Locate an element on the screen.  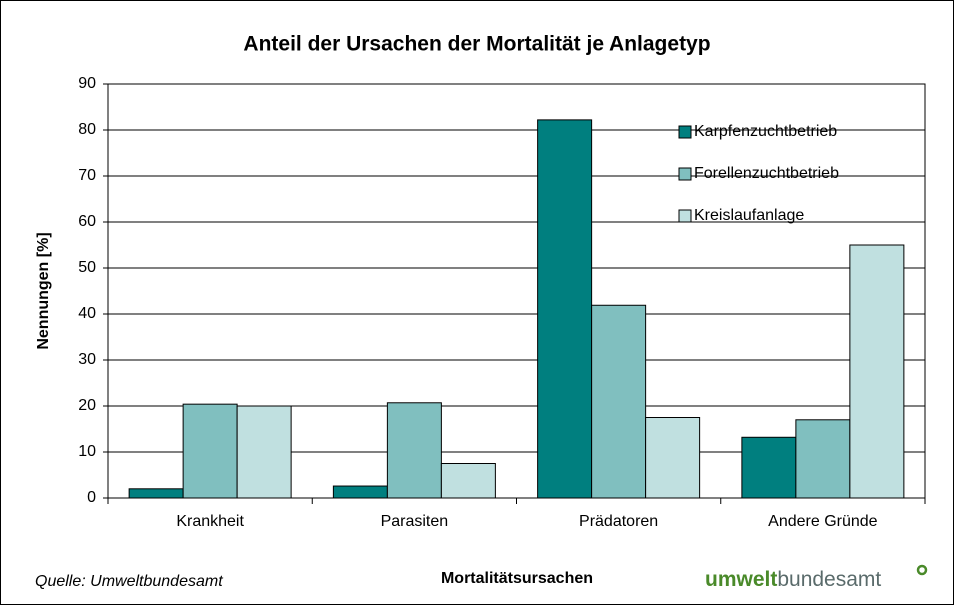
y-tick-label: 10 is located at coordinates (87, 451).